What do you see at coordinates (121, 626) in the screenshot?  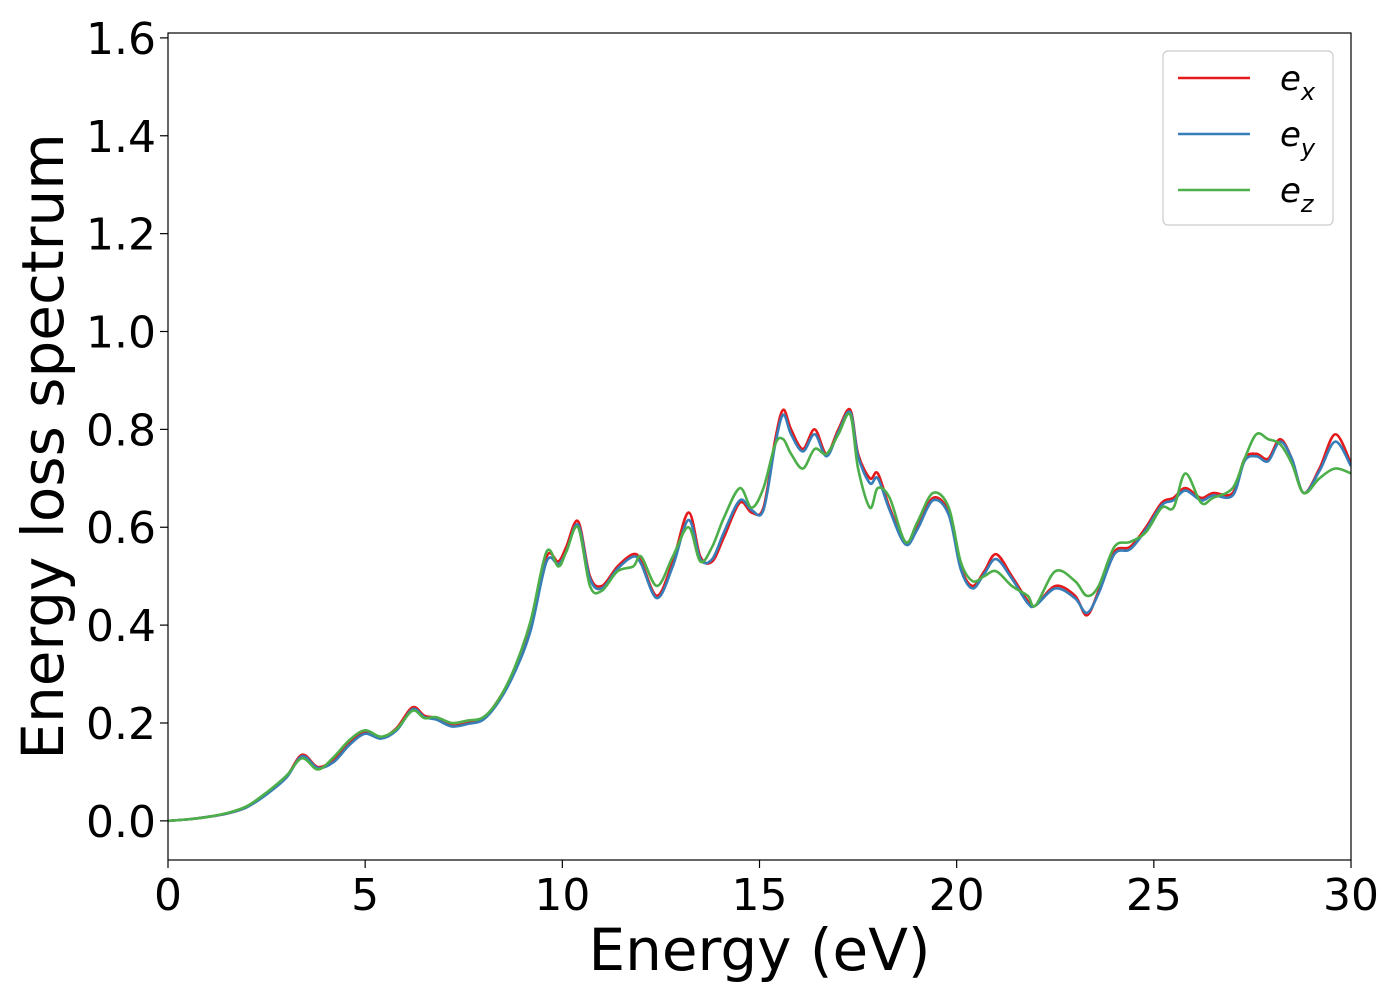 I see `y-tick-label: 0.4` at bounding box center [121, 626].